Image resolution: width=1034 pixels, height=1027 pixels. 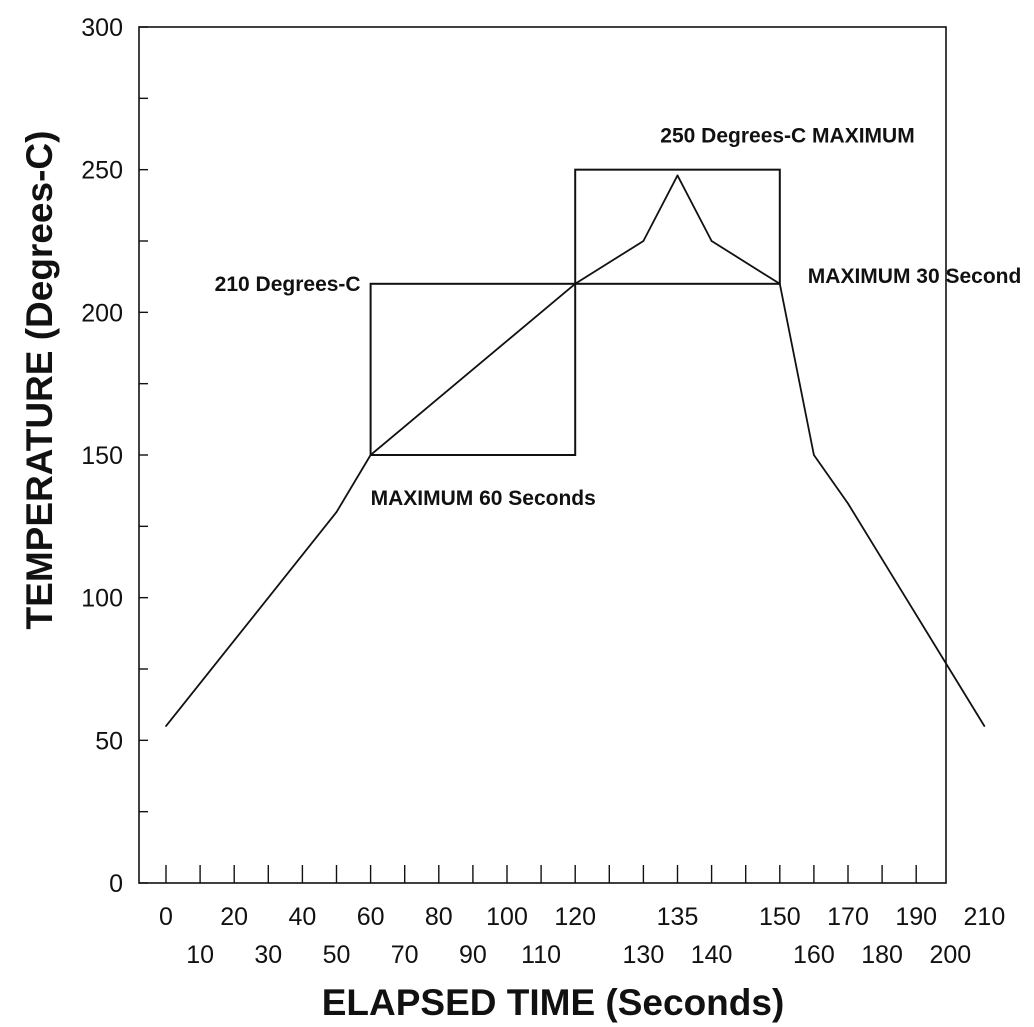 I want to click on y-tick-label: 300, so click(x=102, y=28).